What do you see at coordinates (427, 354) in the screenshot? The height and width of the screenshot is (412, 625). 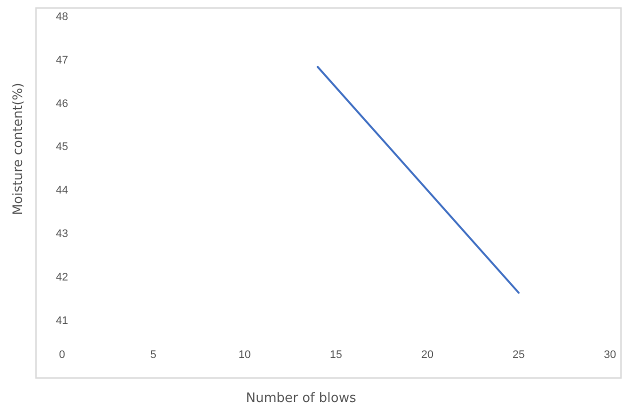 I see `x-tick-label: 20` at bounding box center [427, 354].